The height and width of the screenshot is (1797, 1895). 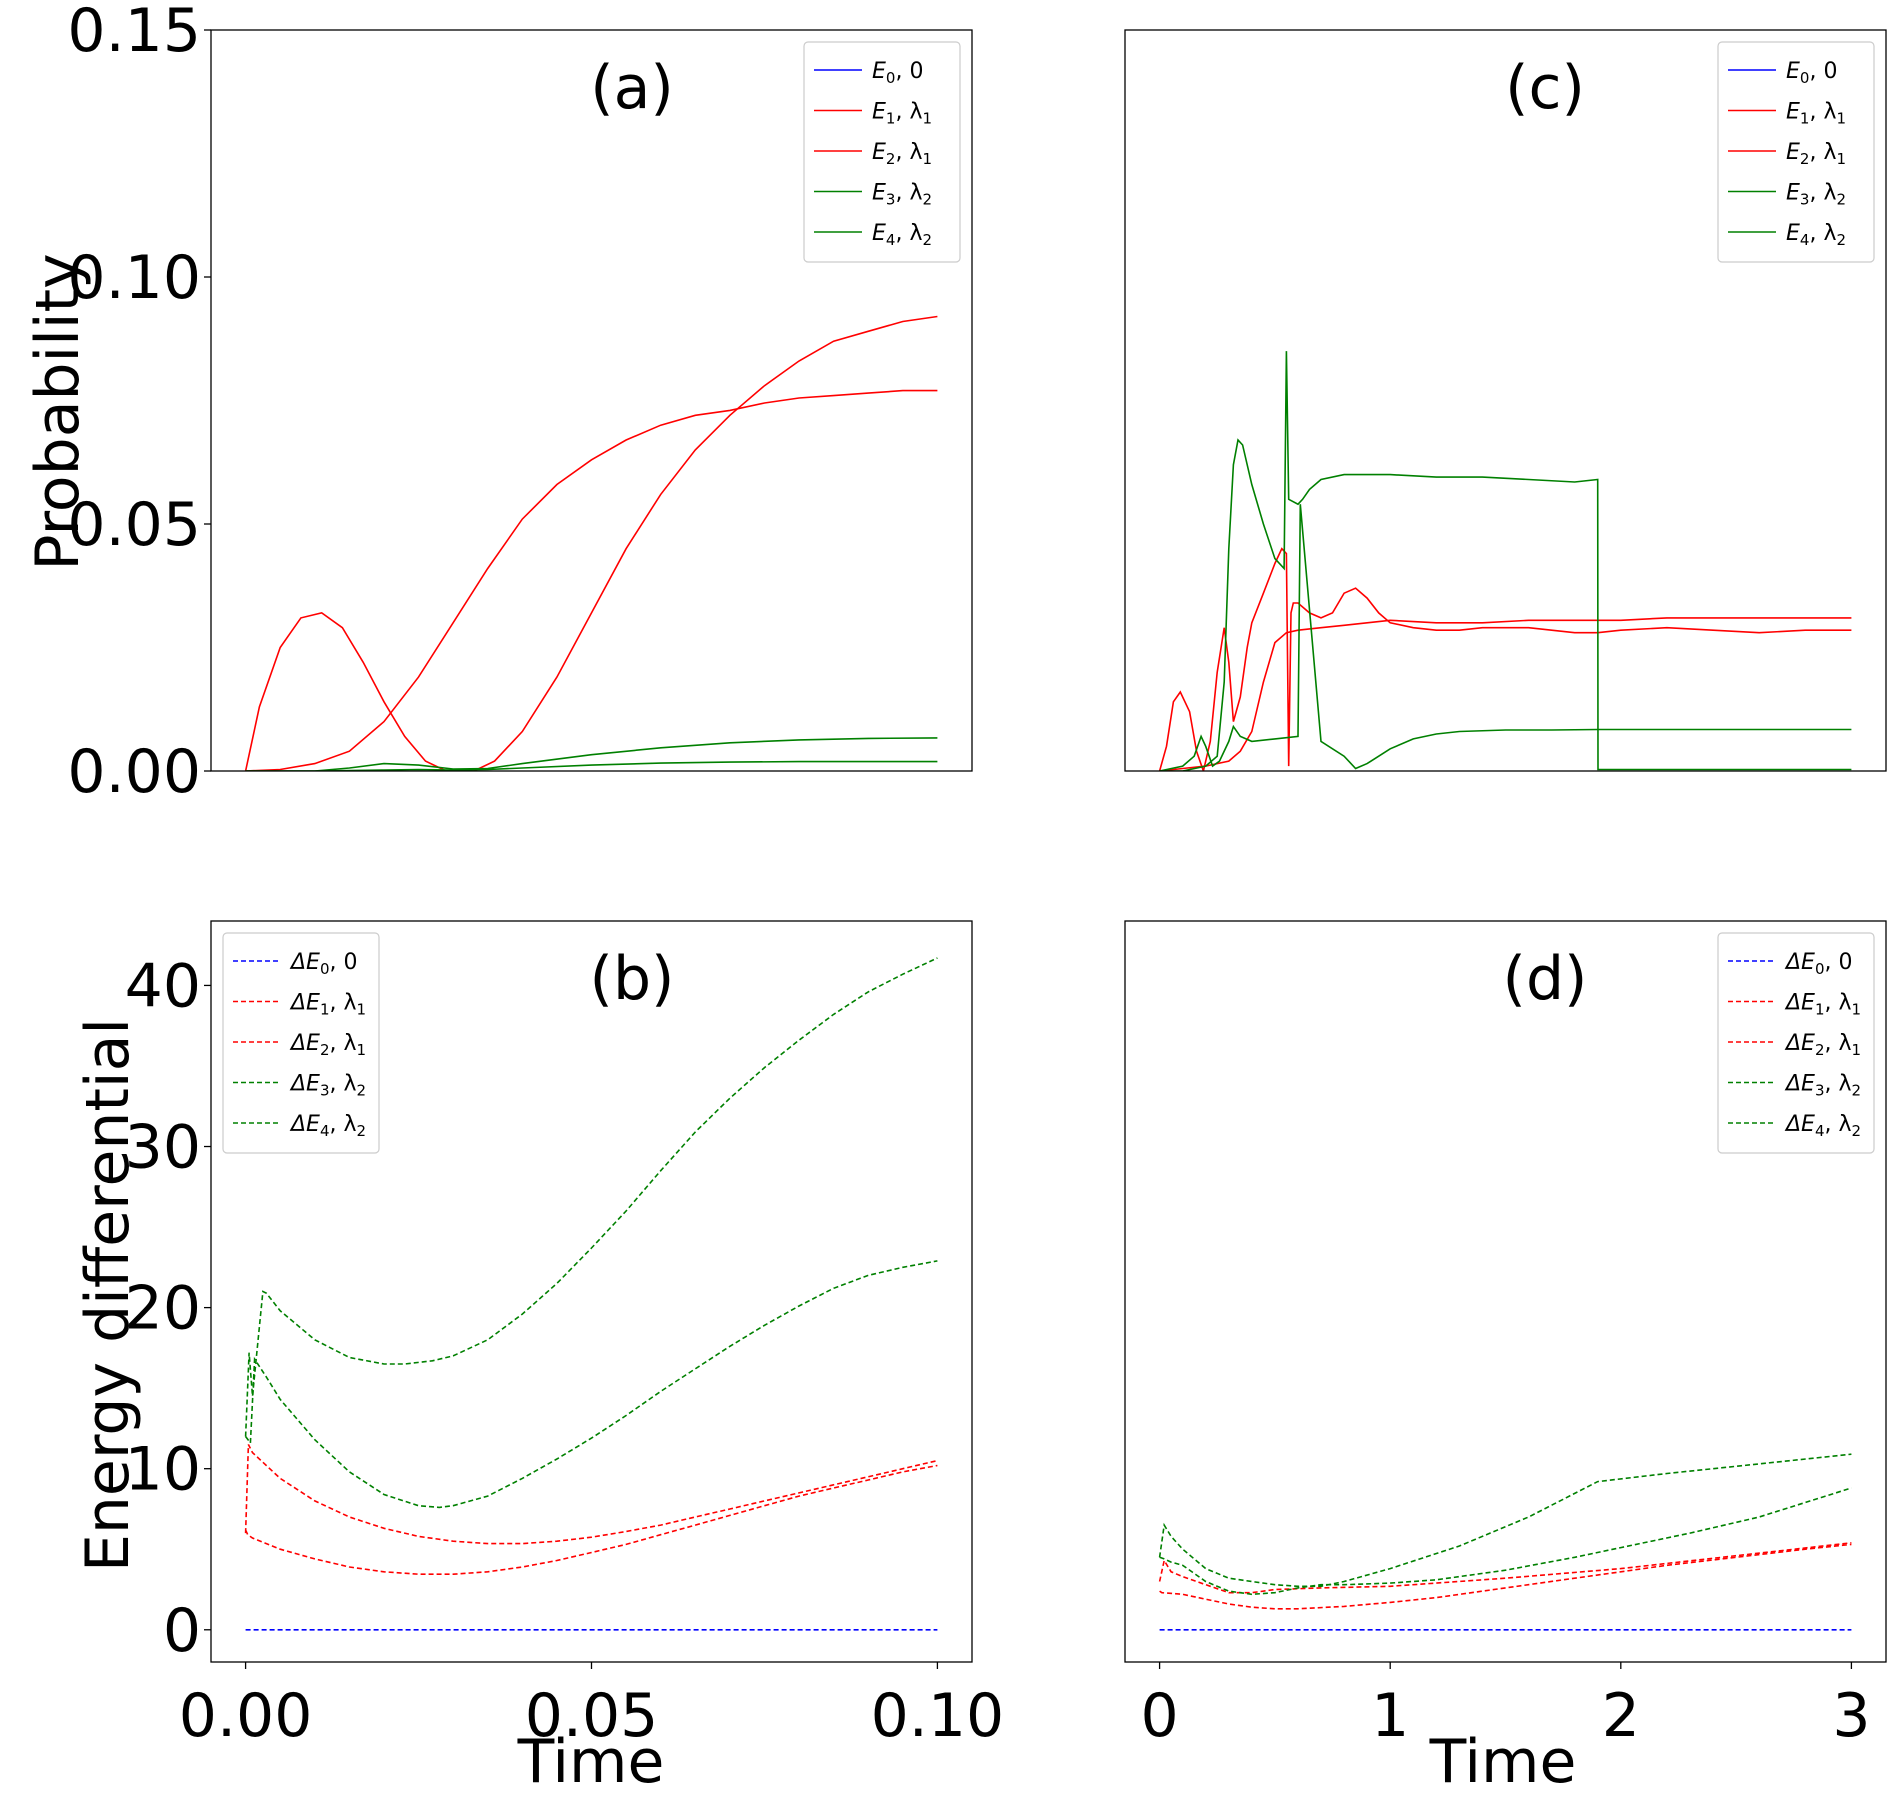 I want to click on legend-label-d-3: ΔE3, λ2, so click(x=1822, y=1086).